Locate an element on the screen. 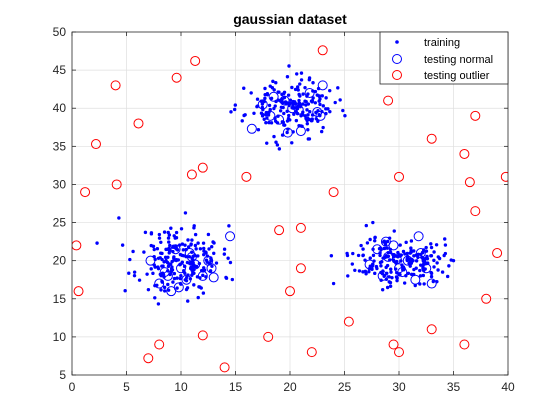 This screenshot has height=420, width=560. y-tick-label: 45 is located at coordinates (60, 70).